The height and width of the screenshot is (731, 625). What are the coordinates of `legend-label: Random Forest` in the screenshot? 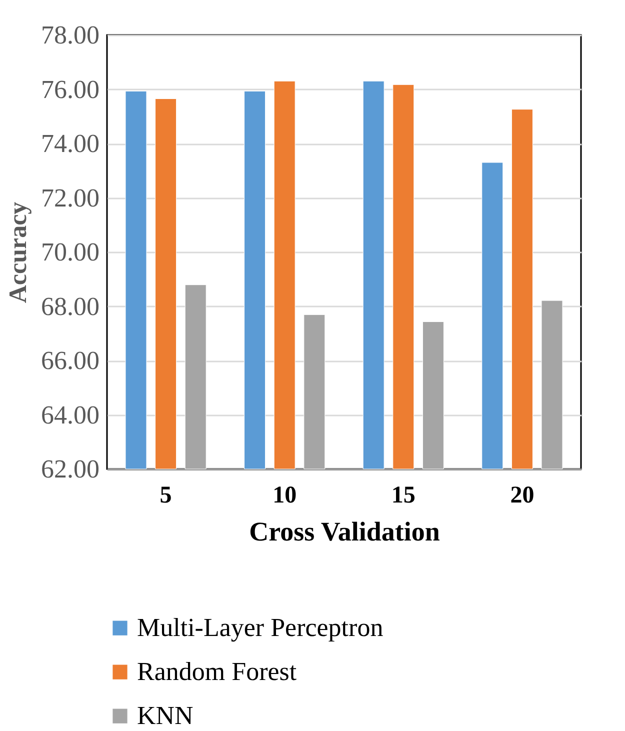 It's located at (217, 671).